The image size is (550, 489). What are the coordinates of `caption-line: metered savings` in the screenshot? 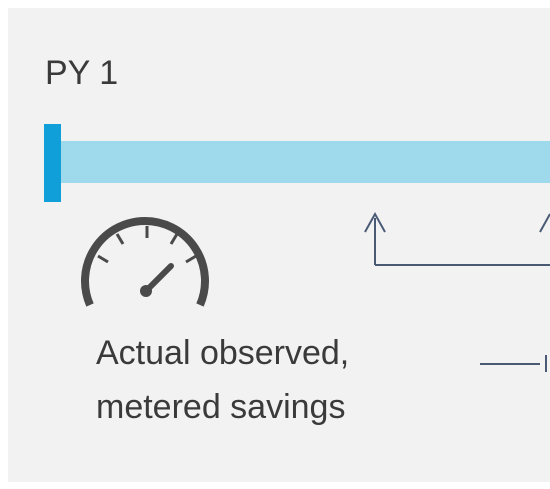 It's located at (220, 407).